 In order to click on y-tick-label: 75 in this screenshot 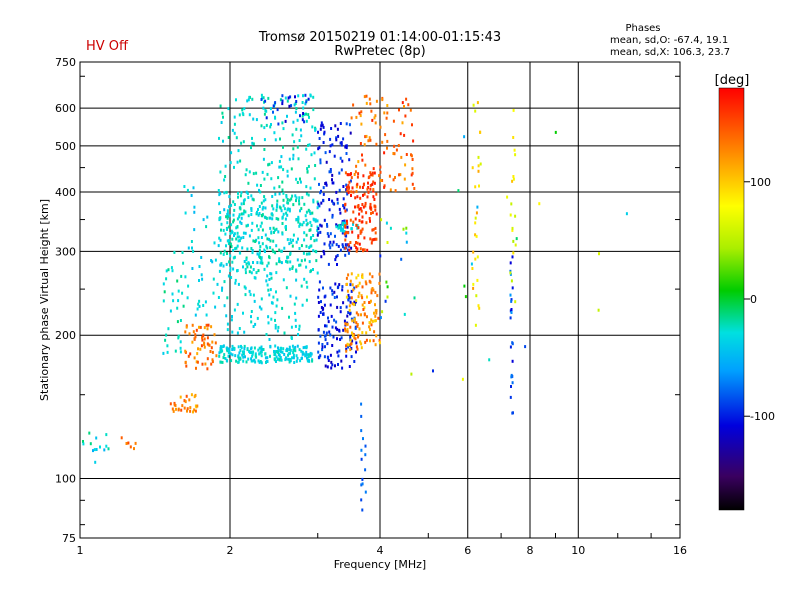, I will do `click(69, 538)`.